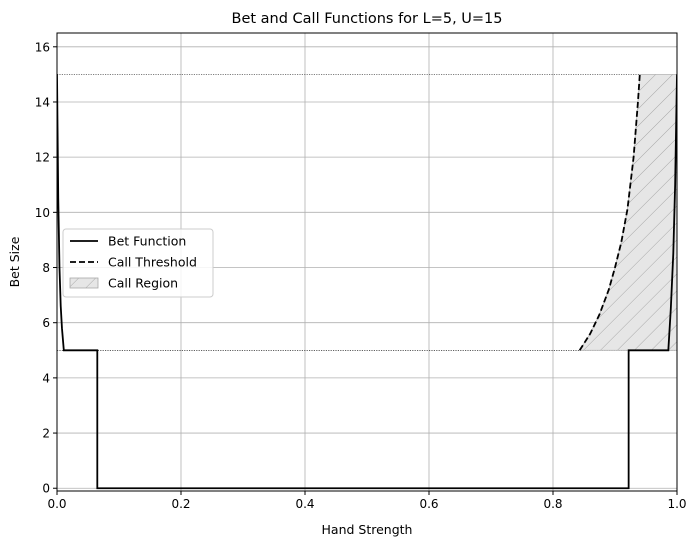 Image resolution: width=698 pixels, height=547 pixels. What do you see at coordinates (46, 323) in the screenshot?
I see `y-tick-label: 6` at bounding box center [46, 323].